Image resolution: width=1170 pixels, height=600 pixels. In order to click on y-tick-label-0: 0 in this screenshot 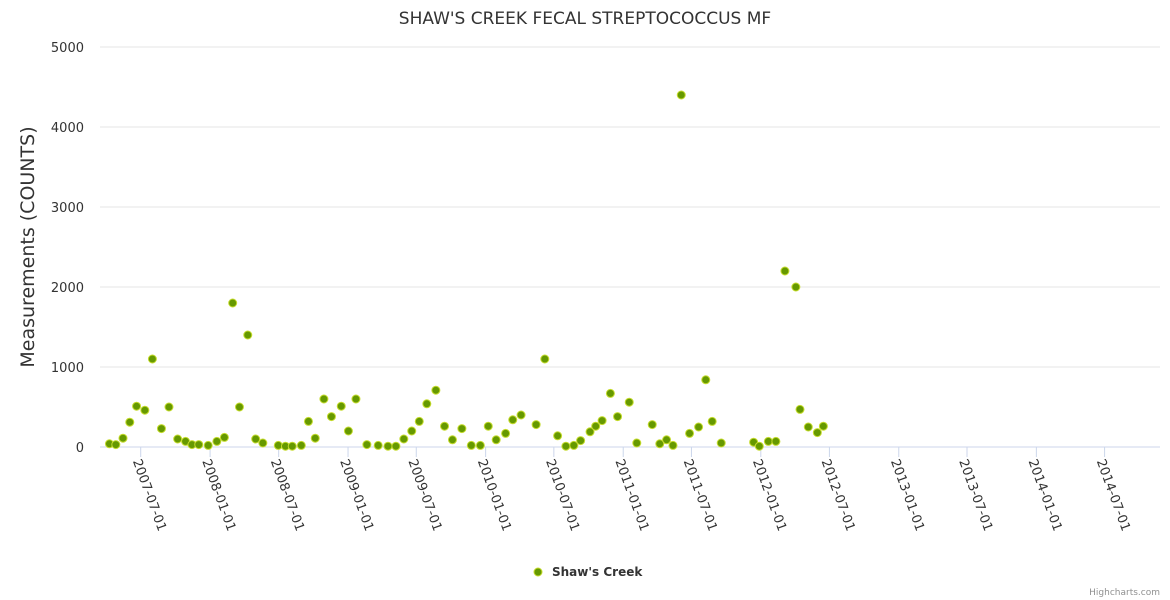, I will do `click(80, 448)`.